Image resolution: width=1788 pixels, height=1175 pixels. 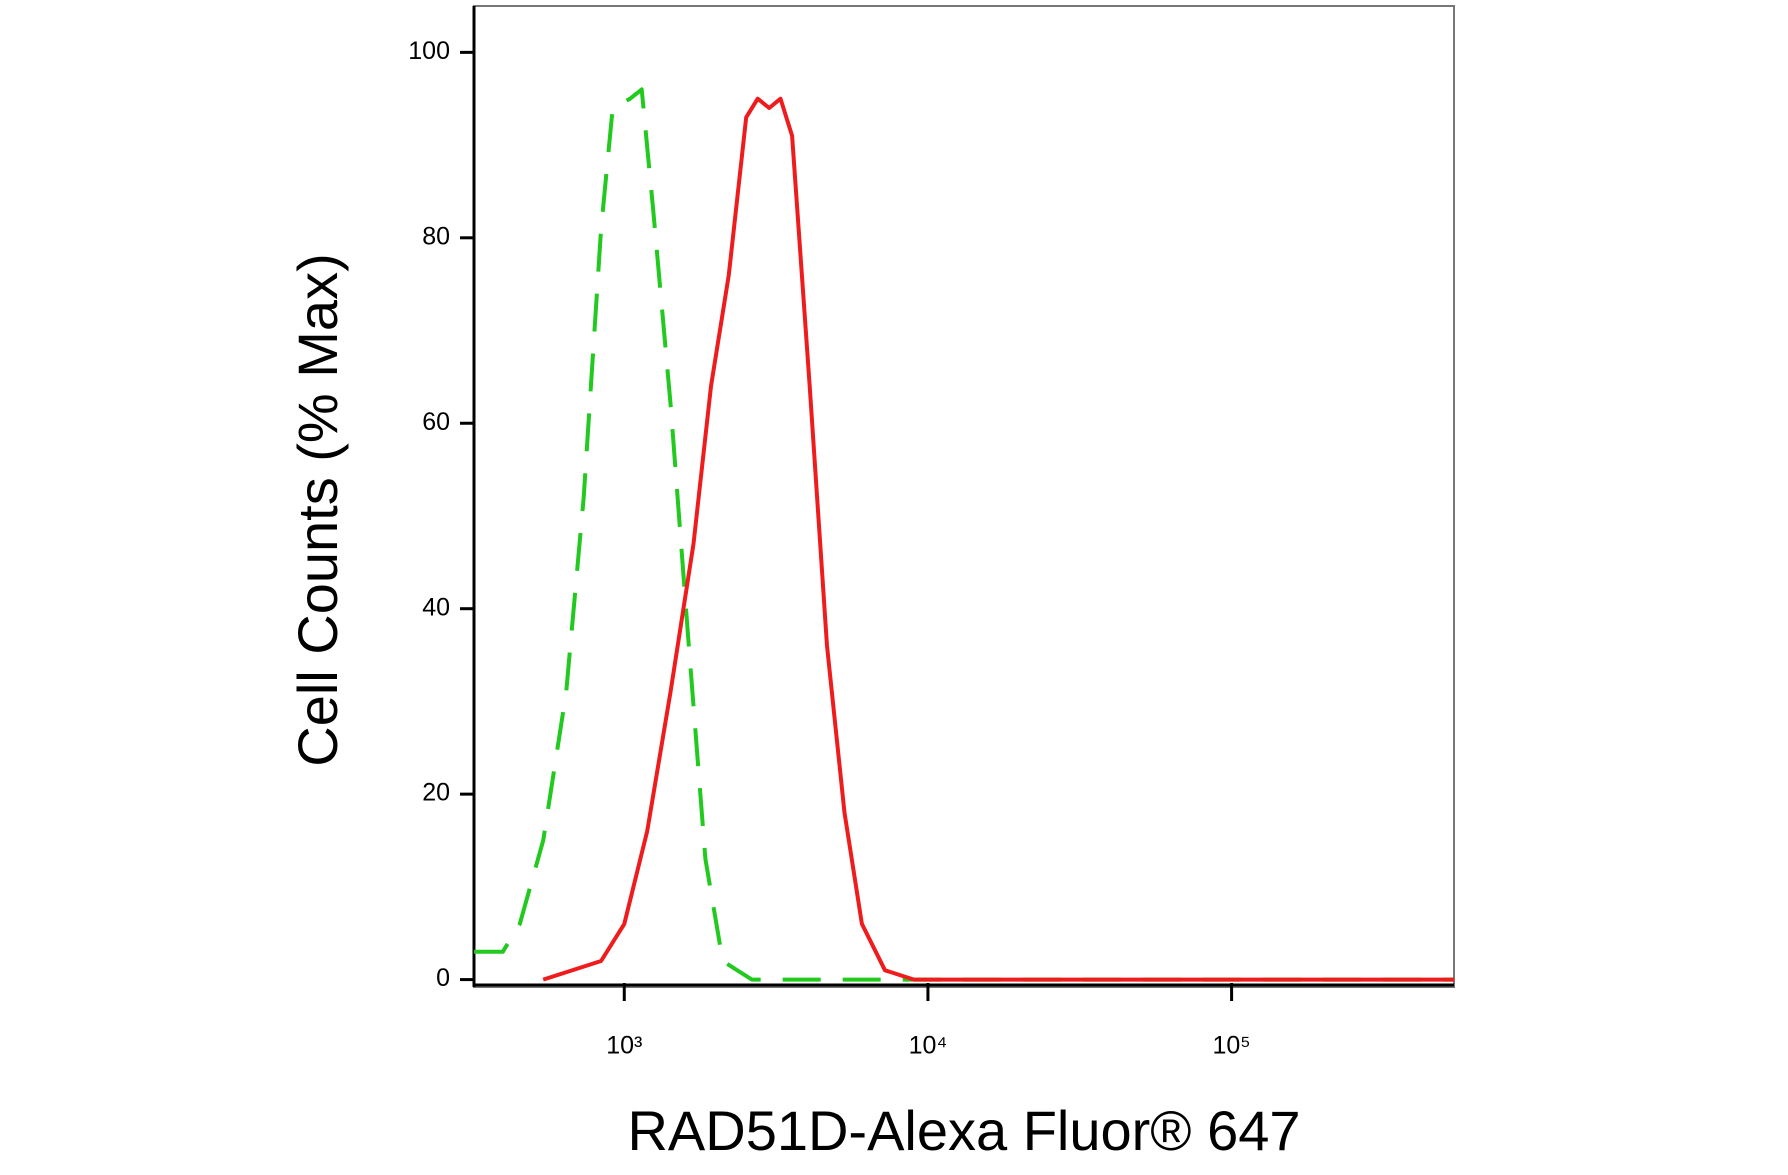 I want to click on y-tick-label: 80, so click(x=436, y=236).